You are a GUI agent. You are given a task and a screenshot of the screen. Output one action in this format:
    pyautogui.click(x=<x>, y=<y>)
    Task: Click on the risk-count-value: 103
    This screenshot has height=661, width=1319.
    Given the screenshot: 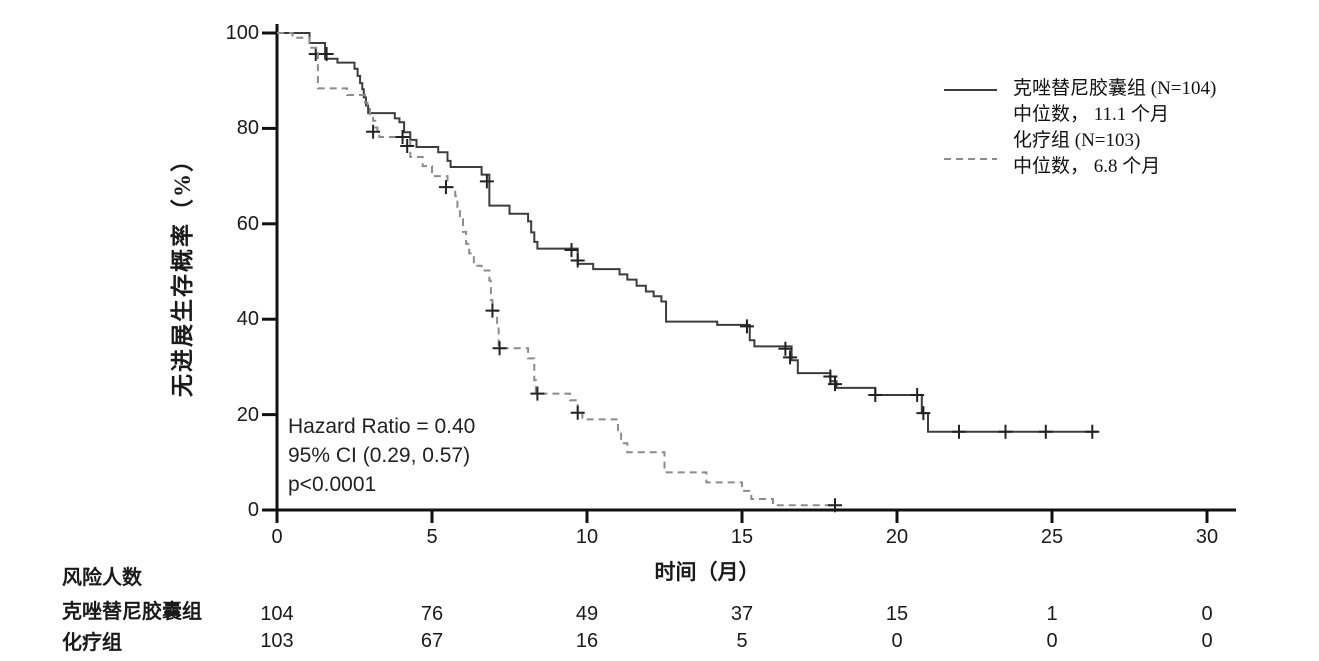 What is the action you would take?
    pyautogui.click(x=277, y=641)
    